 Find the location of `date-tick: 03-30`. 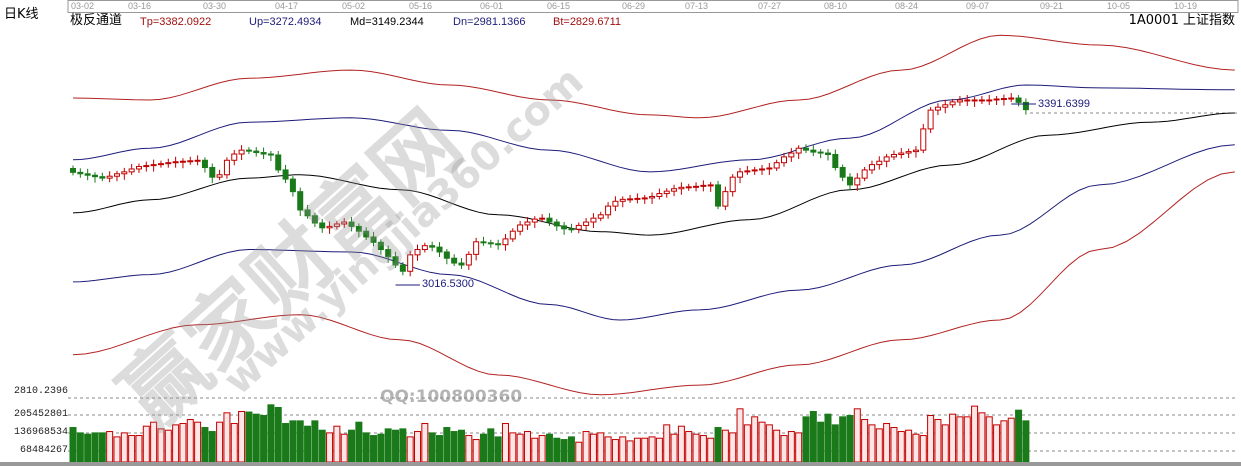

date-tick: 03-30 is located at coordinates (215, 6).